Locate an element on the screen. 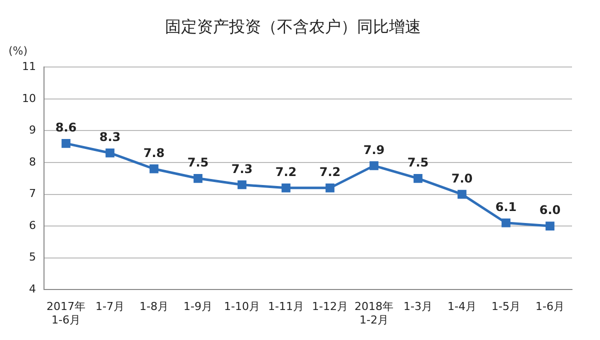 The width and height of the screenshot is (600, 340). y-tick-label: 8 is located at coordinates (32, 161).